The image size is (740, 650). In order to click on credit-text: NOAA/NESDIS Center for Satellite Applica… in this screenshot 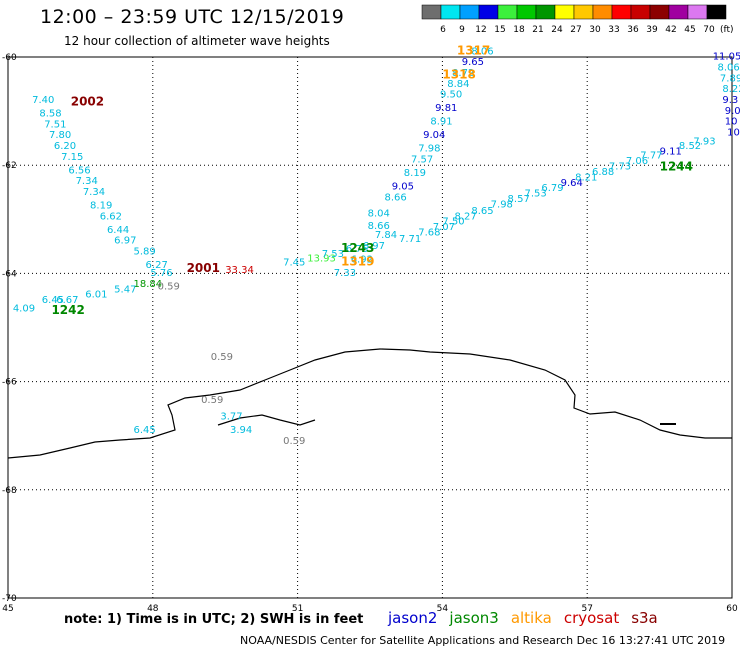, I will do `click(483, 640)`.